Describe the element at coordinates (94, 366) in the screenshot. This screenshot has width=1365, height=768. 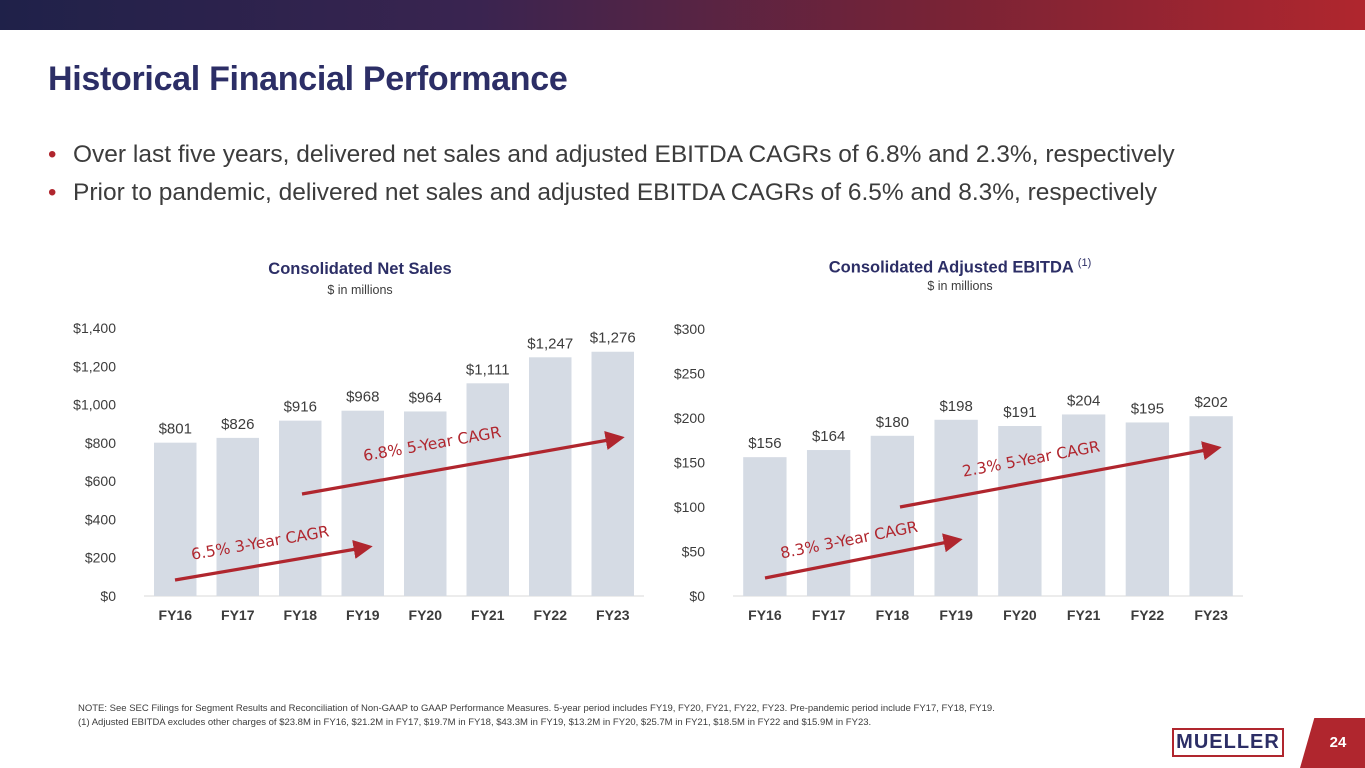
I see `y-tick-label: $1,200` at that location.